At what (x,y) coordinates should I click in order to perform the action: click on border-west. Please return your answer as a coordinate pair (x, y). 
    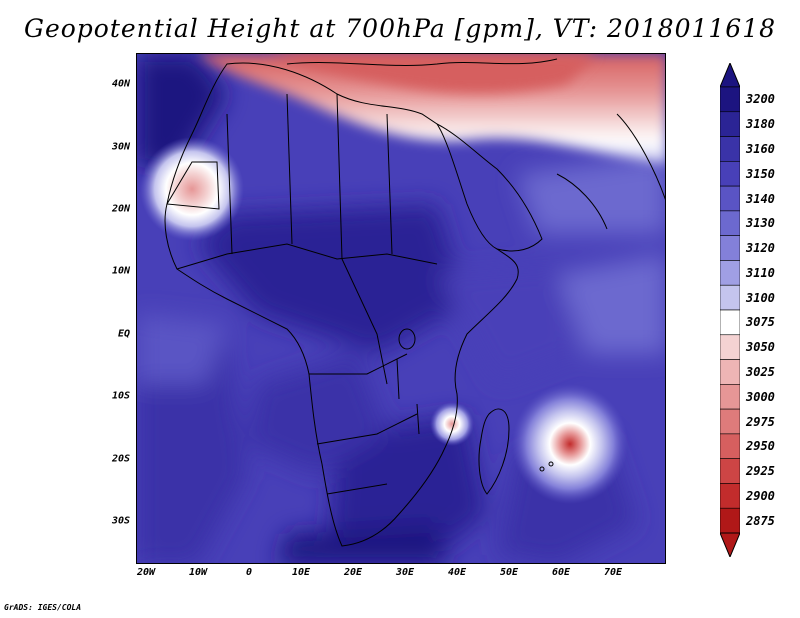
    Looking at the image, I should click on (229, 184).